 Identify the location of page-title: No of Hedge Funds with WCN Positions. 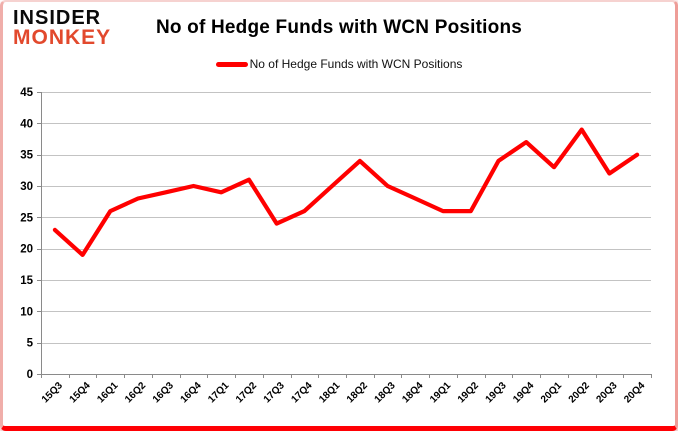
(339, 27).